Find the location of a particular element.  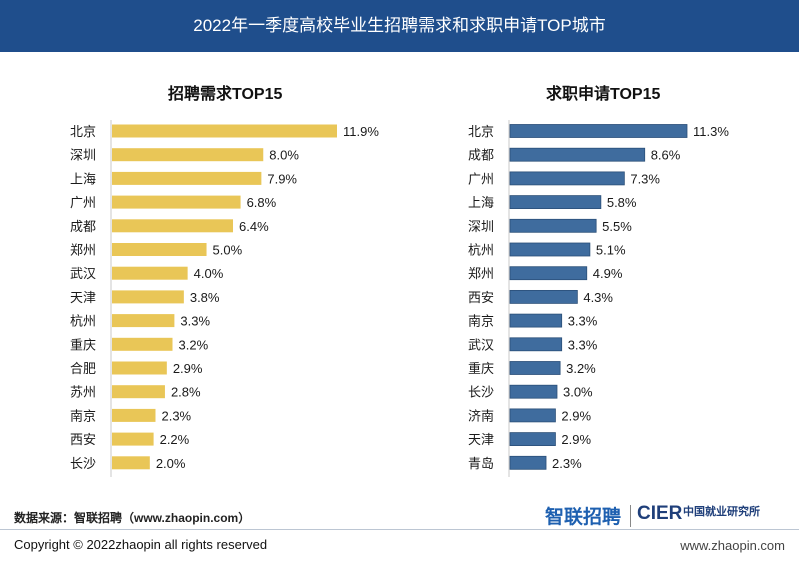

left-category-label: 北京 is located at coordinates (83, 132).